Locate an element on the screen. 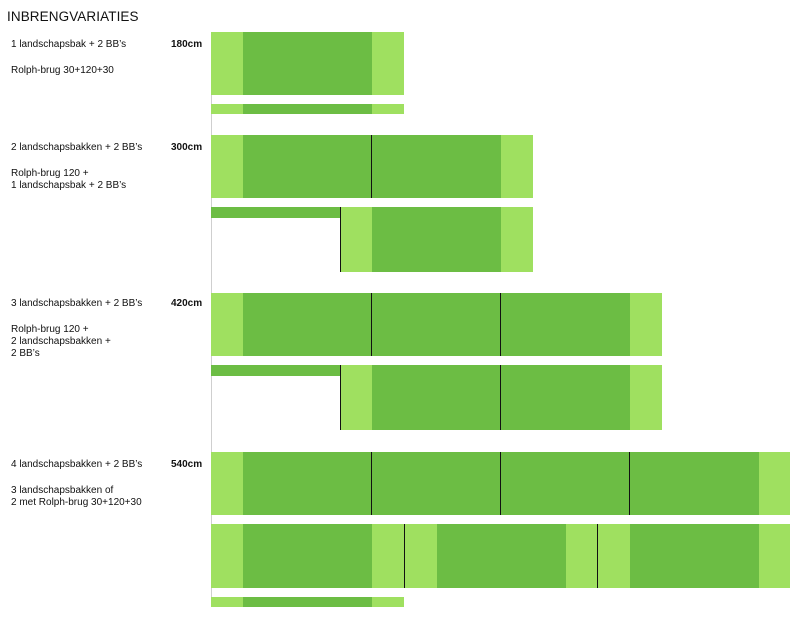  variation-2-width: 300cm is located at coordinates (187, 147).